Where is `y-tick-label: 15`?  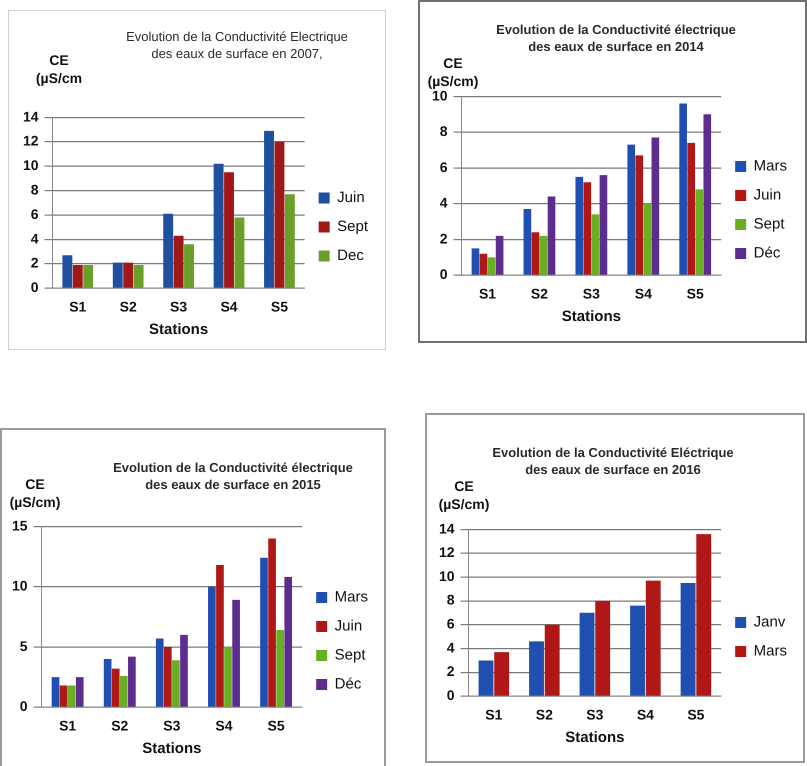 y-tick-label: 15 is located at coordinates (20, 525).